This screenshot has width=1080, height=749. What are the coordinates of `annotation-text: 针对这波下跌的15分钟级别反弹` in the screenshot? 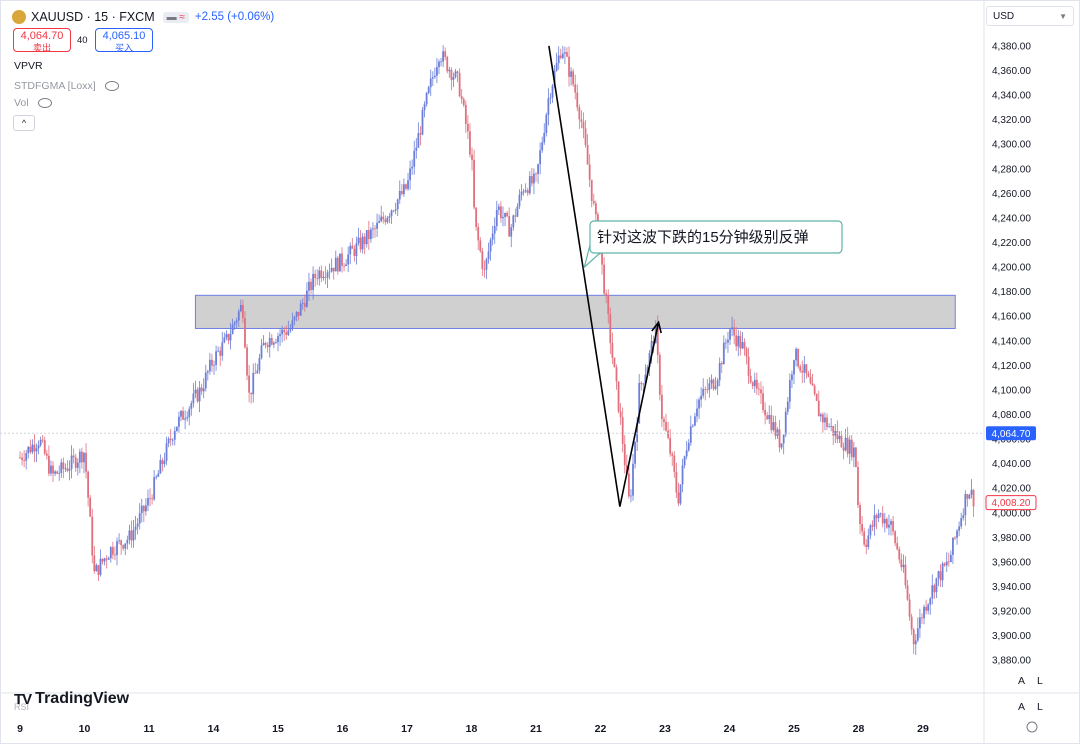 It's located at (703, 237).